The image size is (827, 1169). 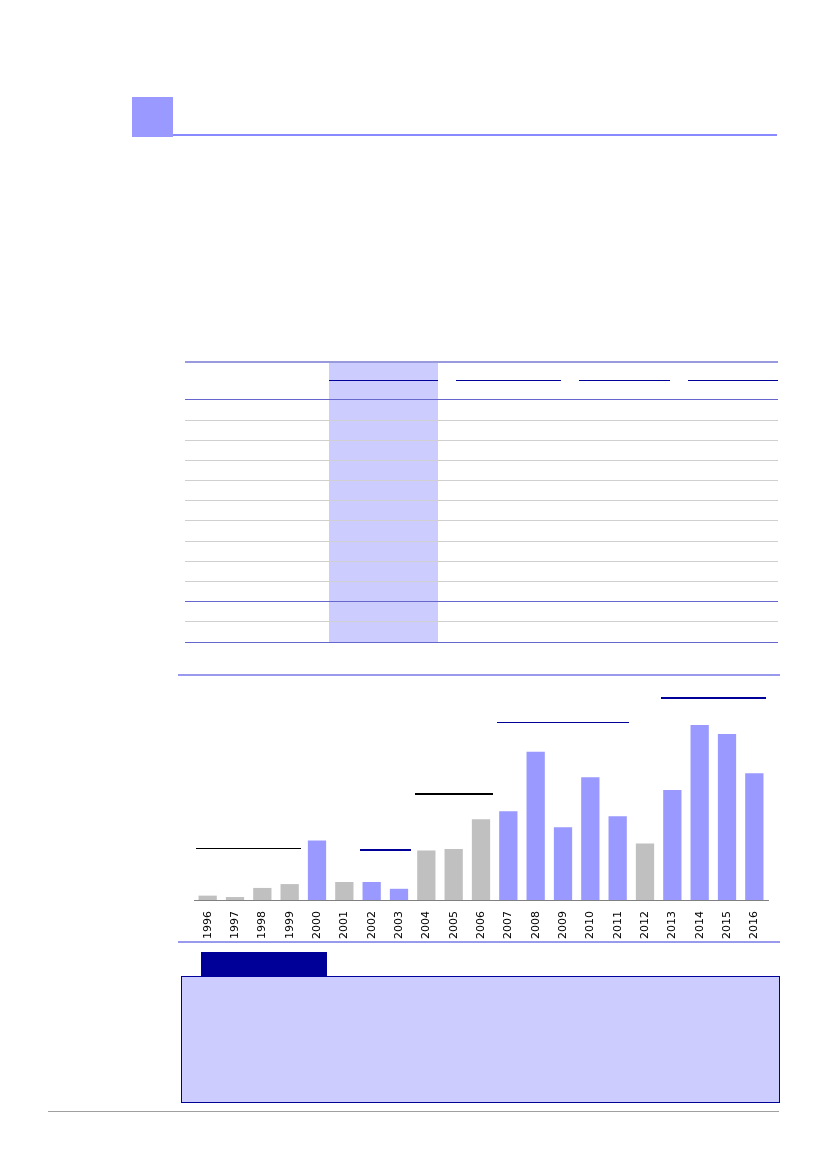 I want to click on x-tick-label: 2009, so click(x=562, y=925).